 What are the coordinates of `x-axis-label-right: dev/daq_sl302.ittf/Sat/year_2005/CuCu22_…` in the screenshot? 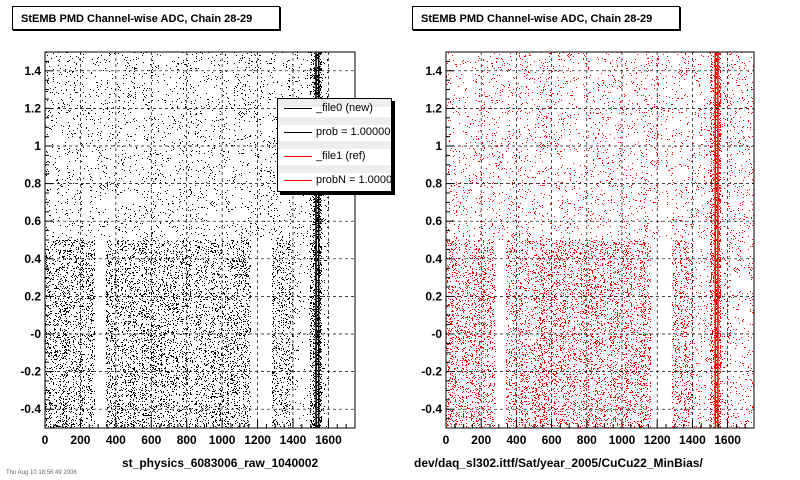 It's located at (558, 463).